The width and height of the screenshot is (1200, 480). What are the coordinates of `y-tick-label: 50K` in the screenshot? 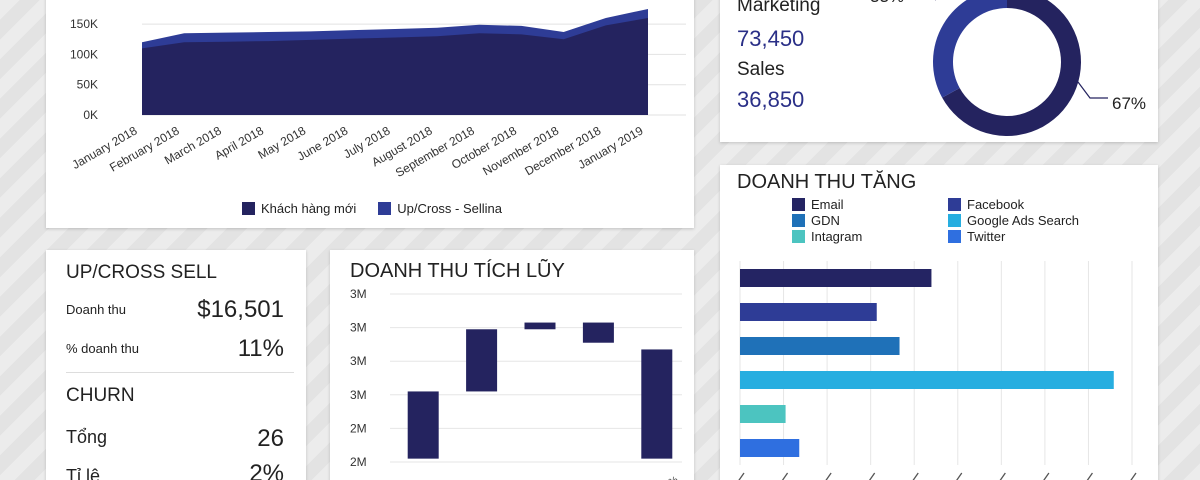 It's located at (87, 85).